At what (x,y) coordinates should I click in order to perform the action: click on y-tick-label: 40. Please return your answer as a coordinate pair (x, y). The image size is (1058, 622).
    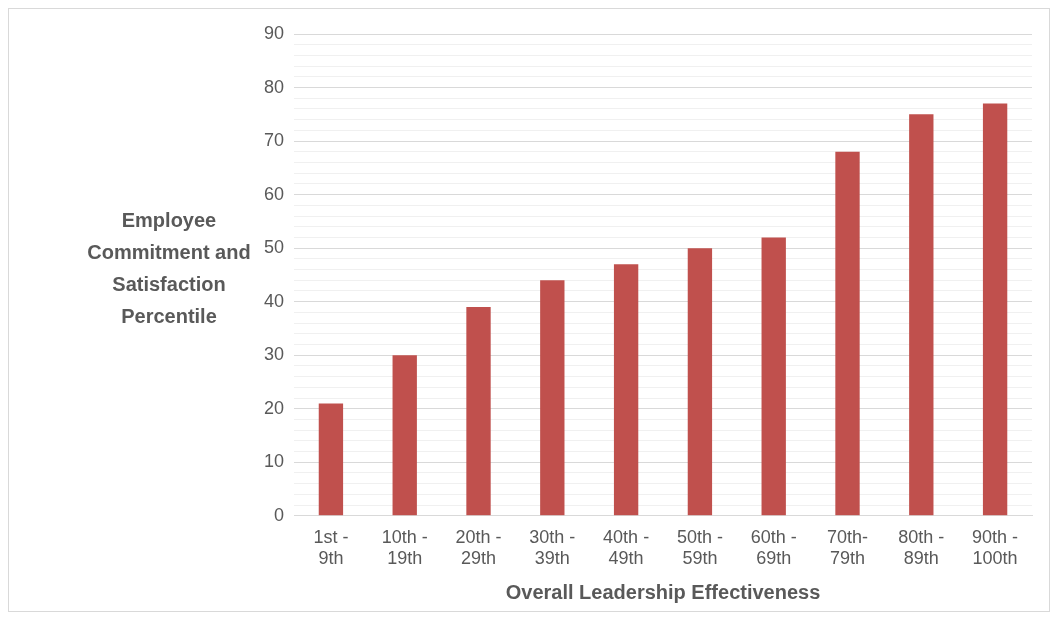
    Looking at the image, I should click on (274, 300).